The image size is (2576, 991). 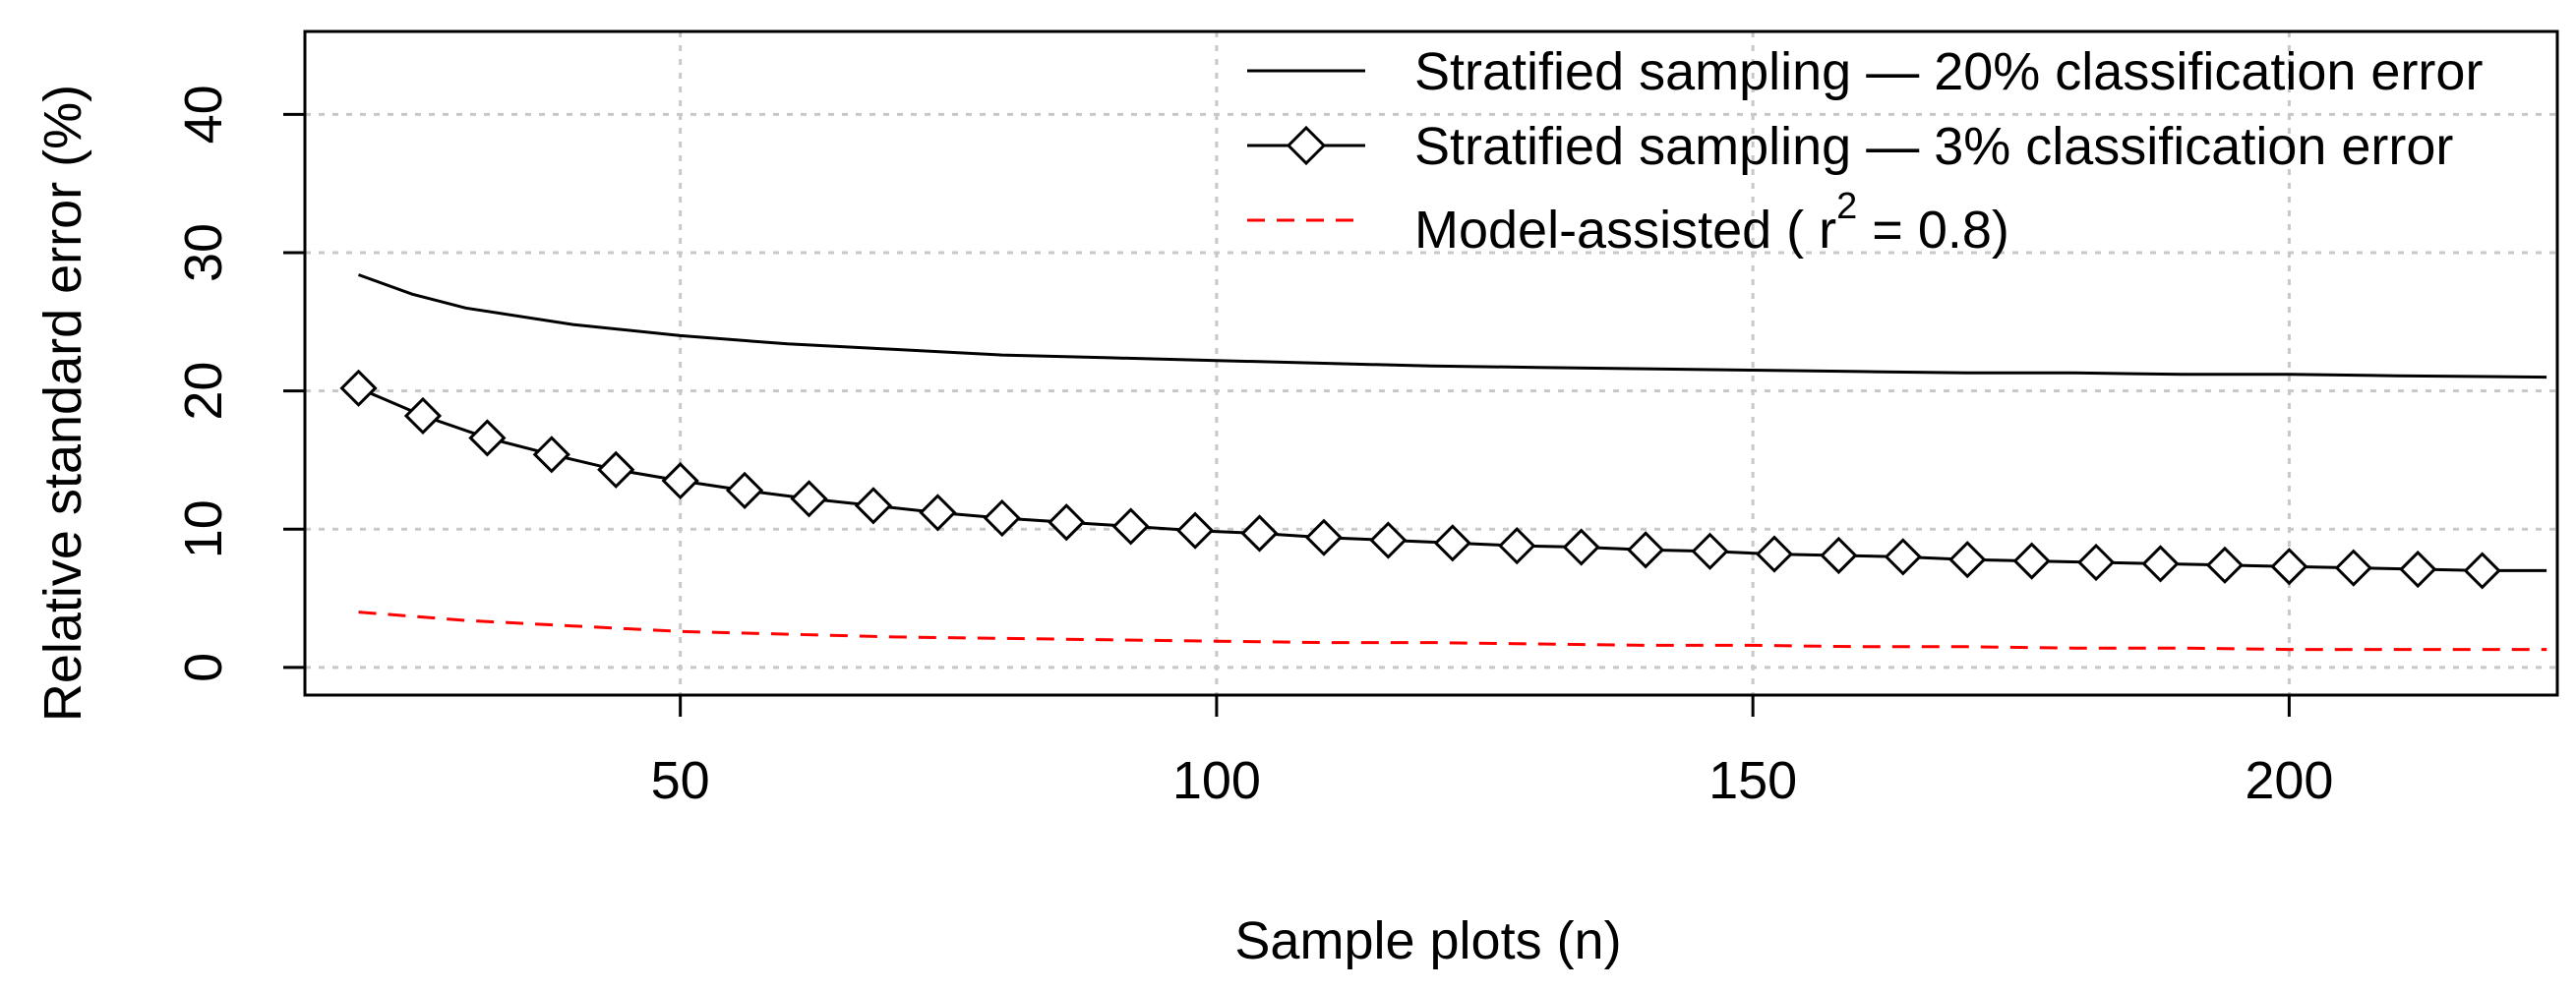 What do you see at coordinates (203, 114) in the screenshot?
I see `y-tick-label-40: 40` at bounding box center [203, 114].